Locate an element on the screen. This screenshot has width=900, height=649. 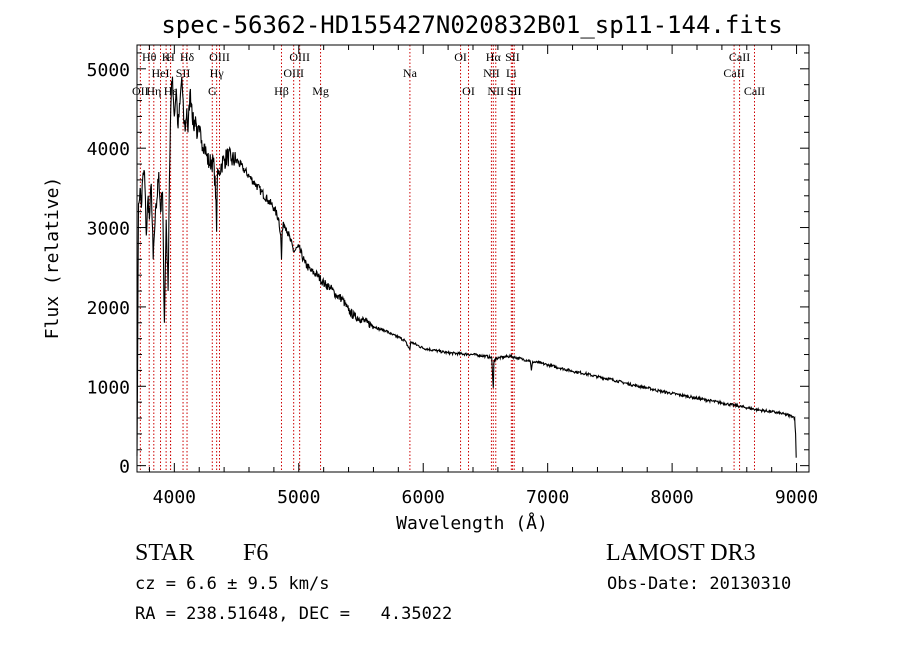
x-tick-label: 8000 is located at coordinates (671, 497).